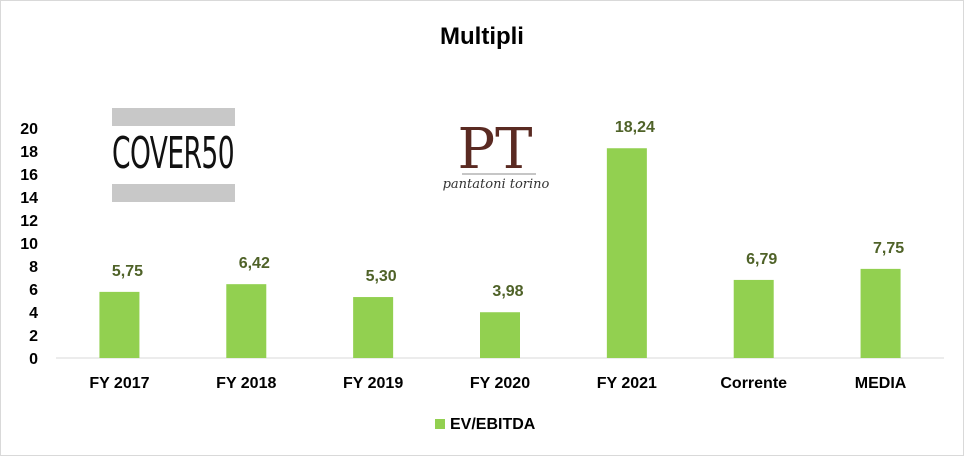 This screenshot has width=964, height=456. I want to click on x-tick-label: FY 2020, so click(500, 383).